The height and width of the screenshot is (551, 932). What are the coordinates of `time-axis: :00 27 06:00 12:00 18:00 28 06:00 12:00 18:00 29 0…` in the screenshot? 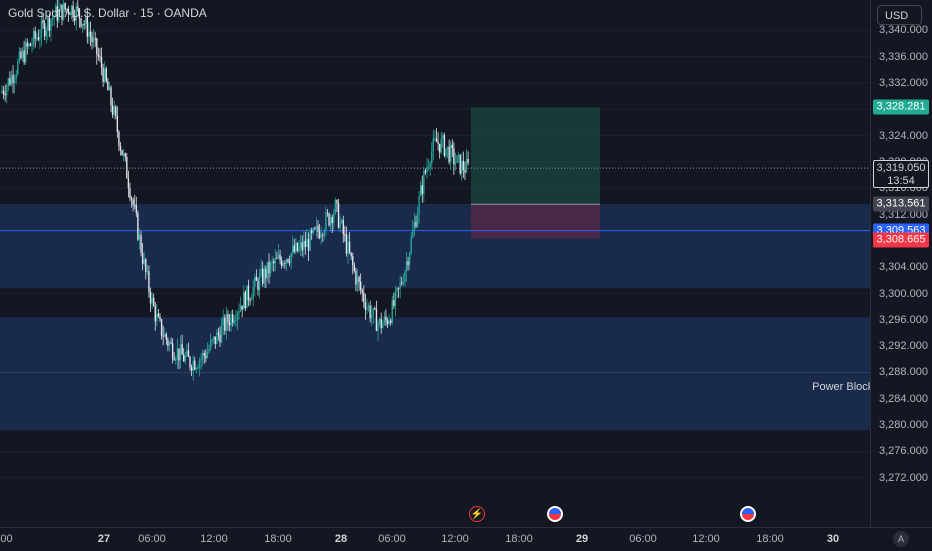 It's located at (466, 539).